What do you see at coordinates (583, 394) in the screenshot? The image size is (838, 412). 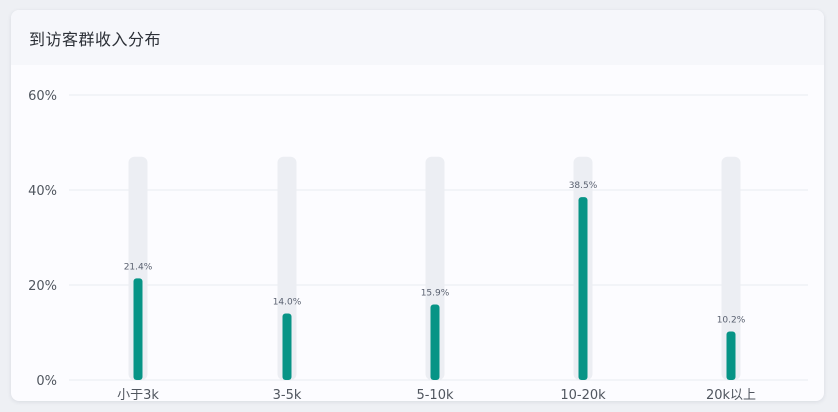 I see `x-tick-label: 10-20k` at bounding box center [583, 394].